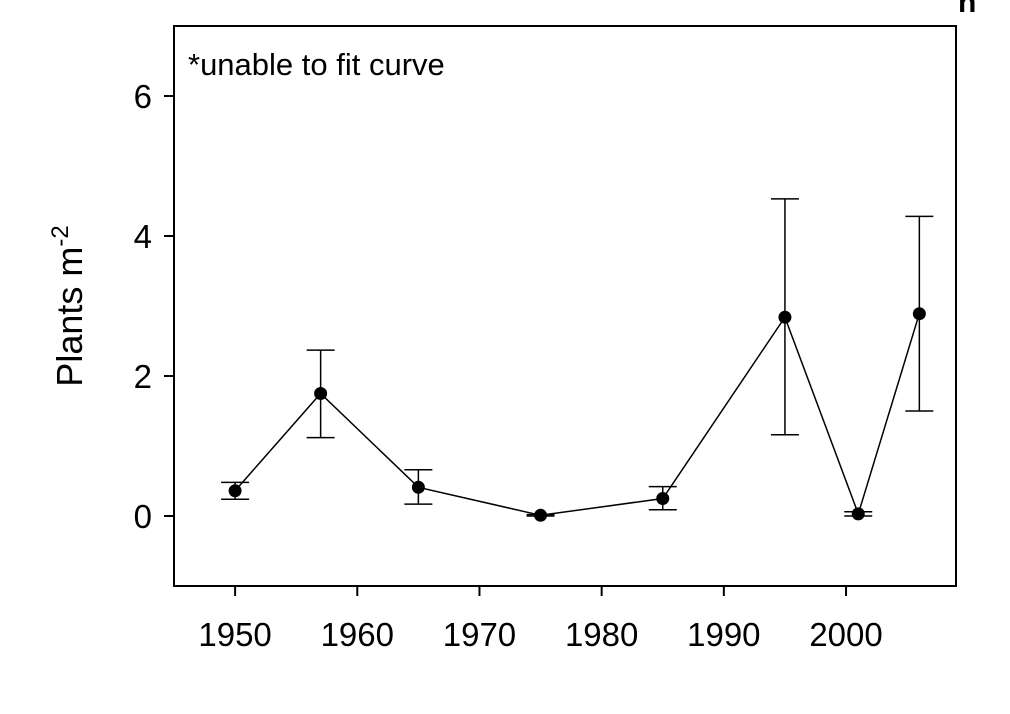 This screenshot has height=714, width=1010. Describe the element at coordinates (357, 634) in the screenshot. I see `x-tick-label-1960: 1960` at that location.